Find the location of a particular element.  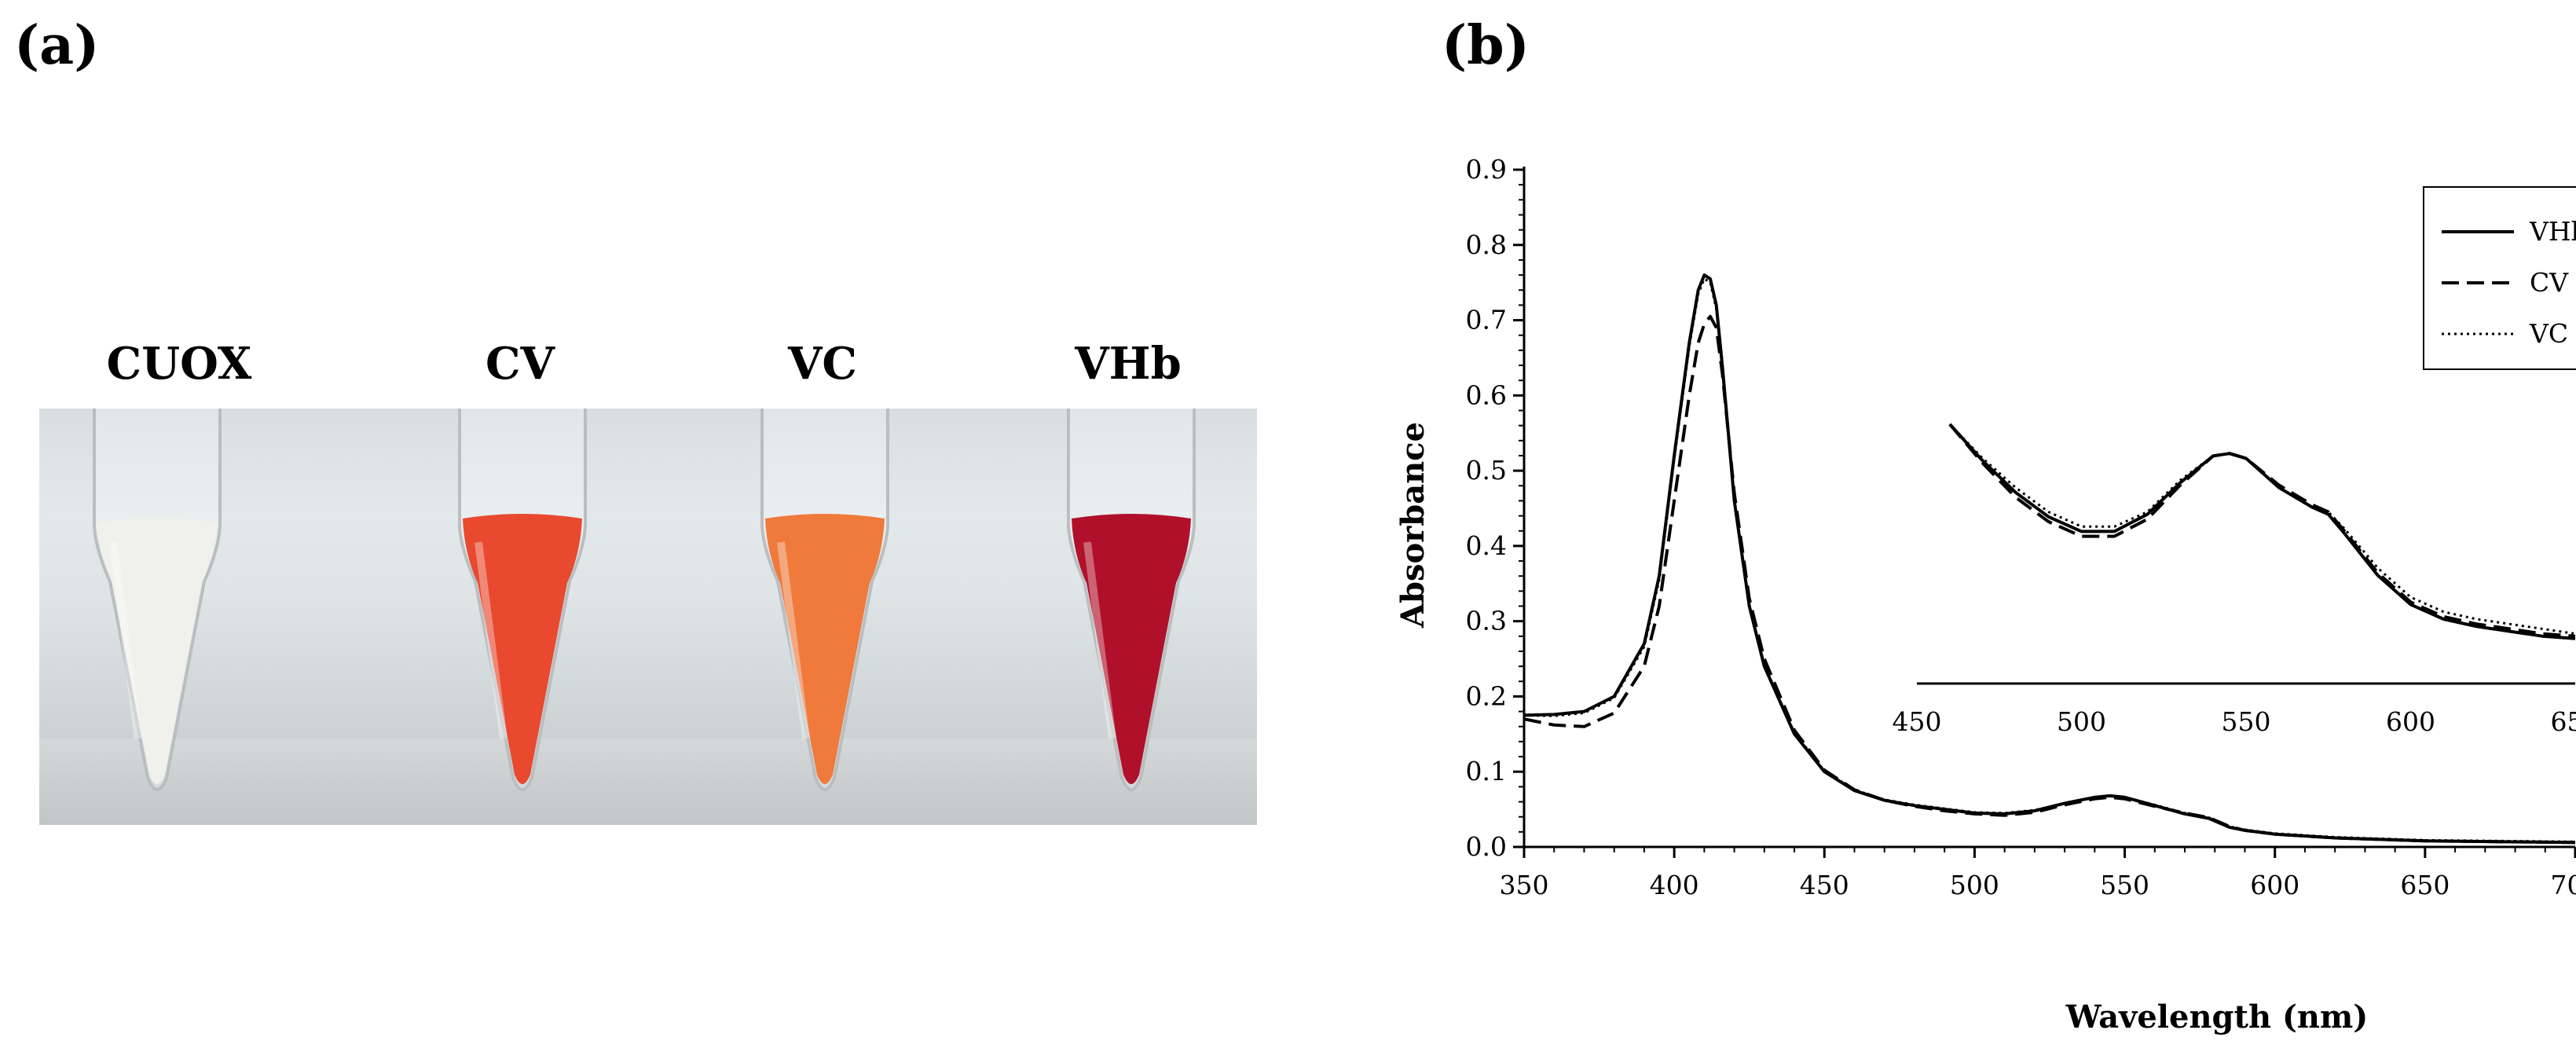

legend-label-vhb: VHb is located at coordinates (2552, 231).